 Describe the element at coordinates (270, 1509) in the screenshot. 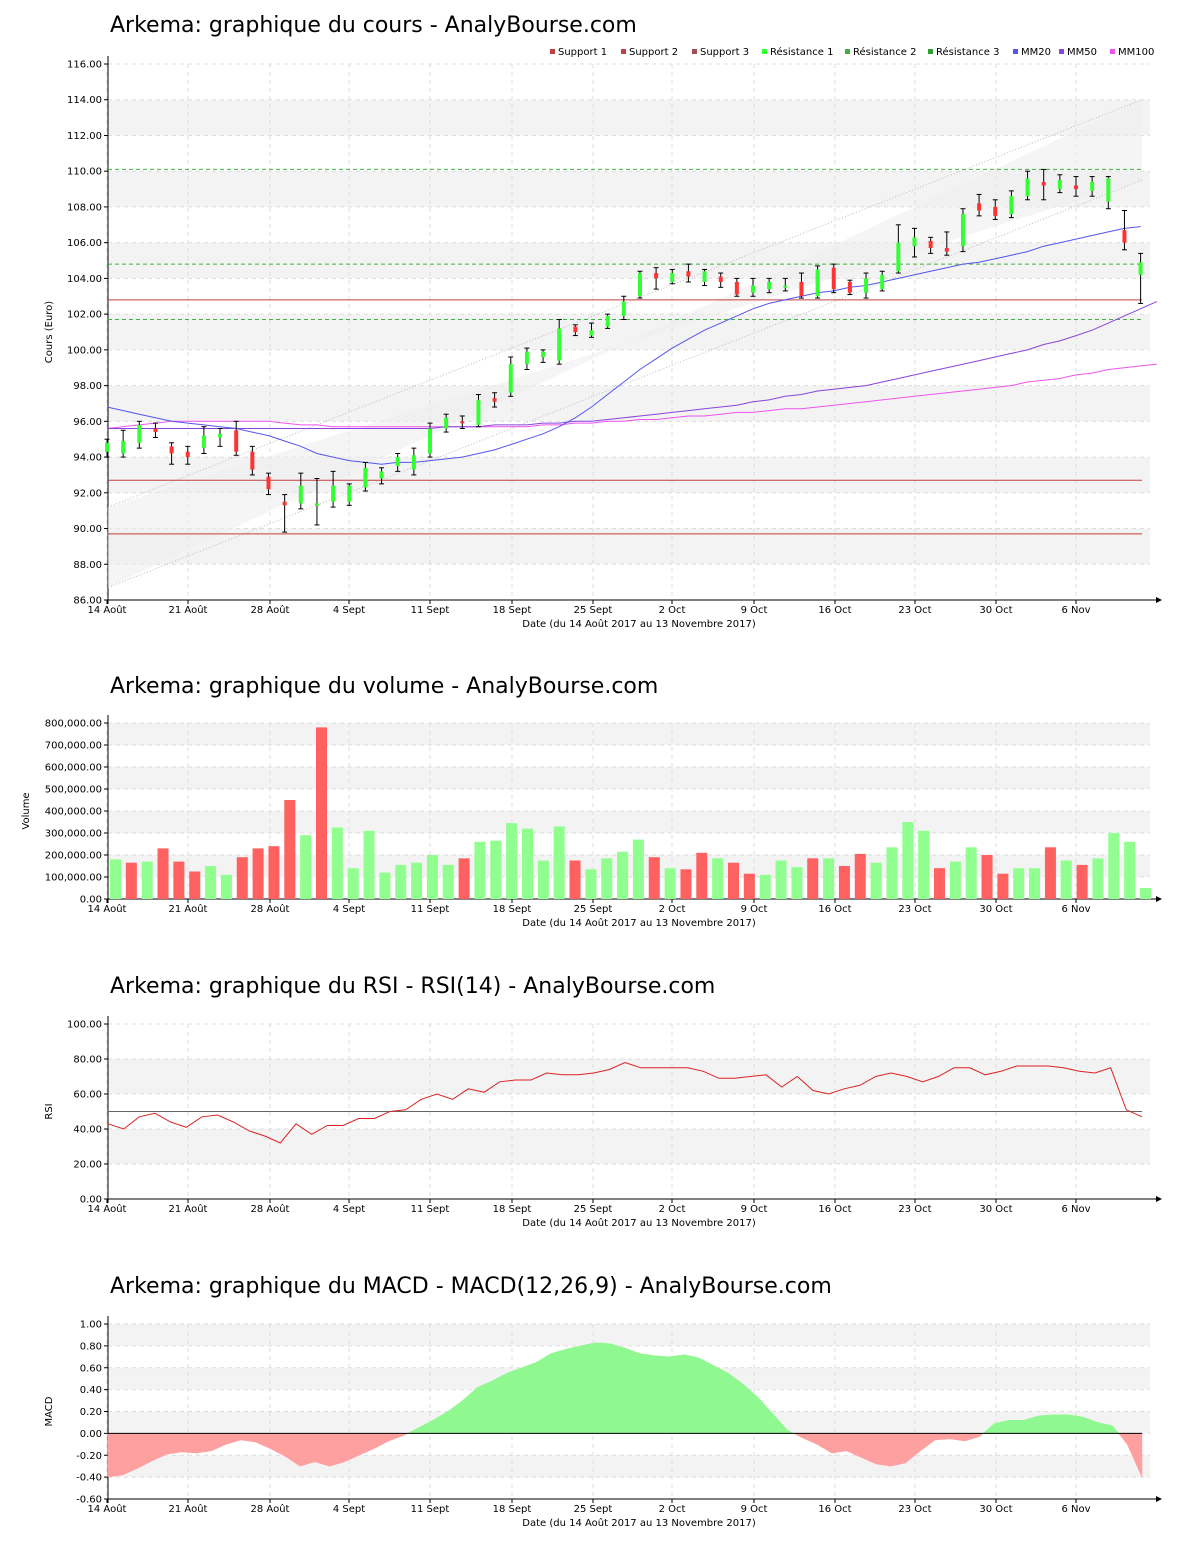

I see `x-tick-label: 28 Août` at that location.